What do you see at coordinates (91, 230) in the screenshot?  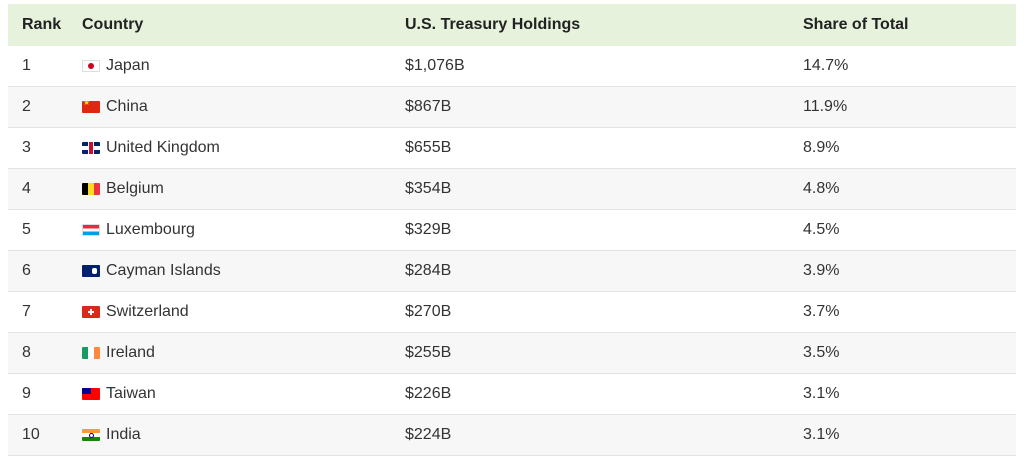 I see `luxembourg-flag-icon` at bounding box center [91, 230].